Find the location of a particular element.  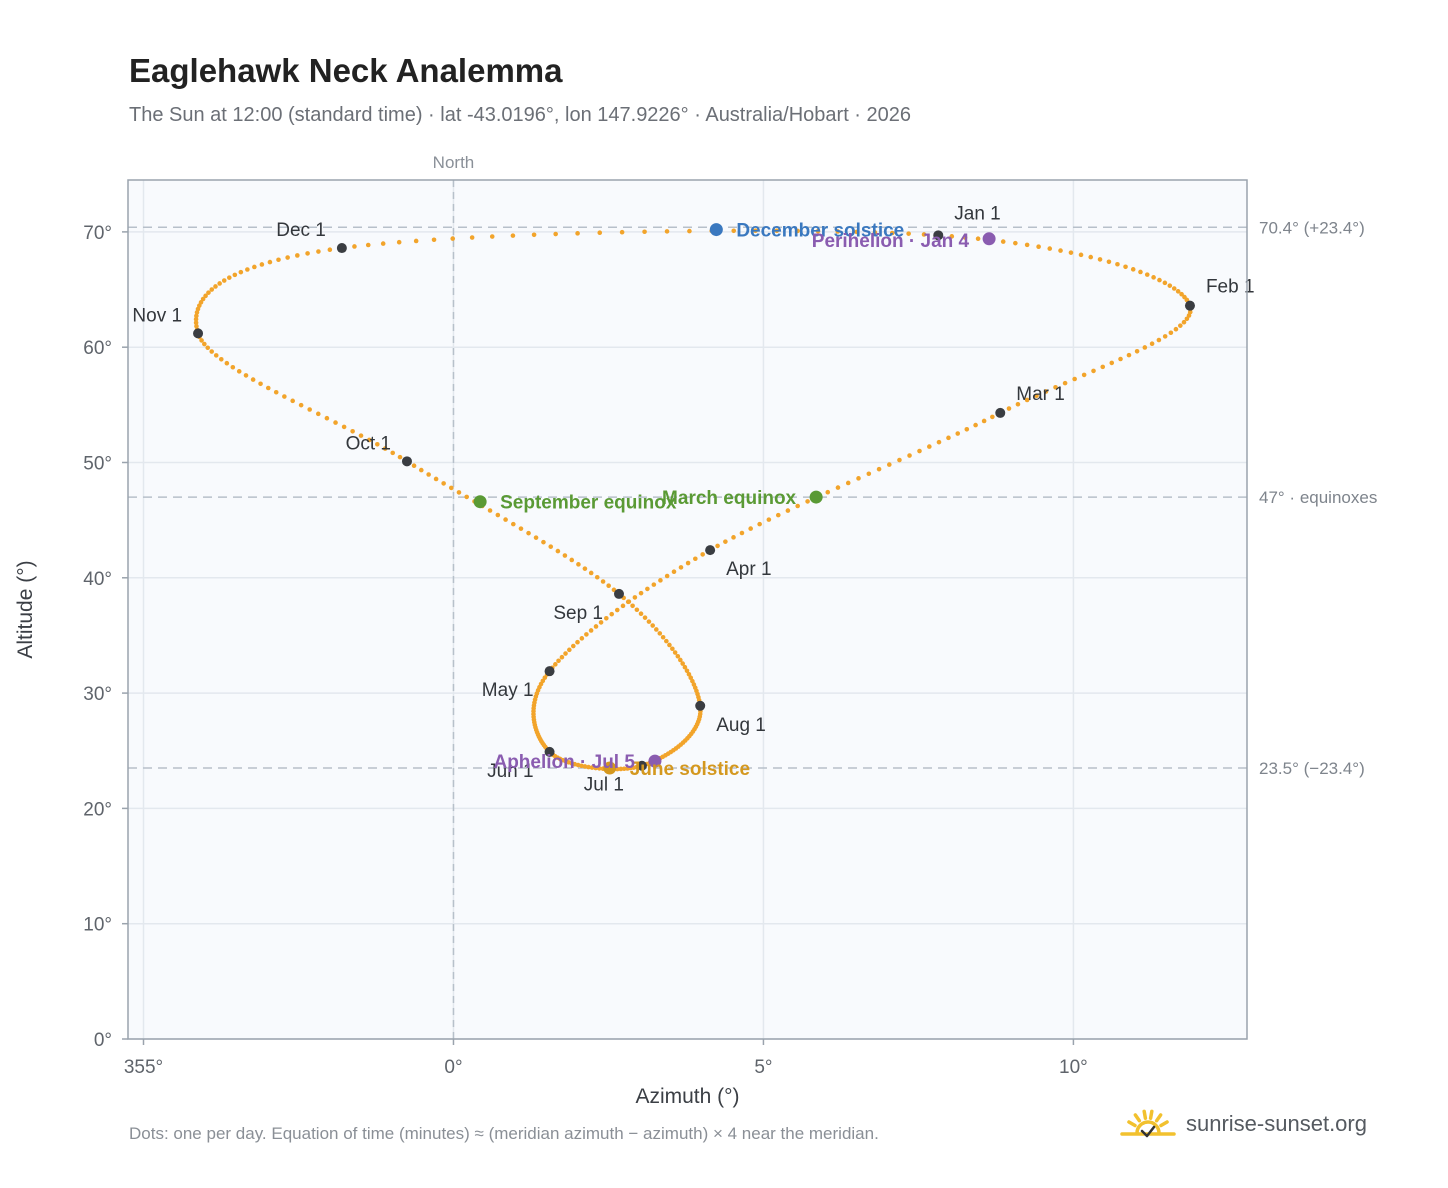

brand-logo-link: sunrise-sunset.org is located at coordinates (1243, 1124).